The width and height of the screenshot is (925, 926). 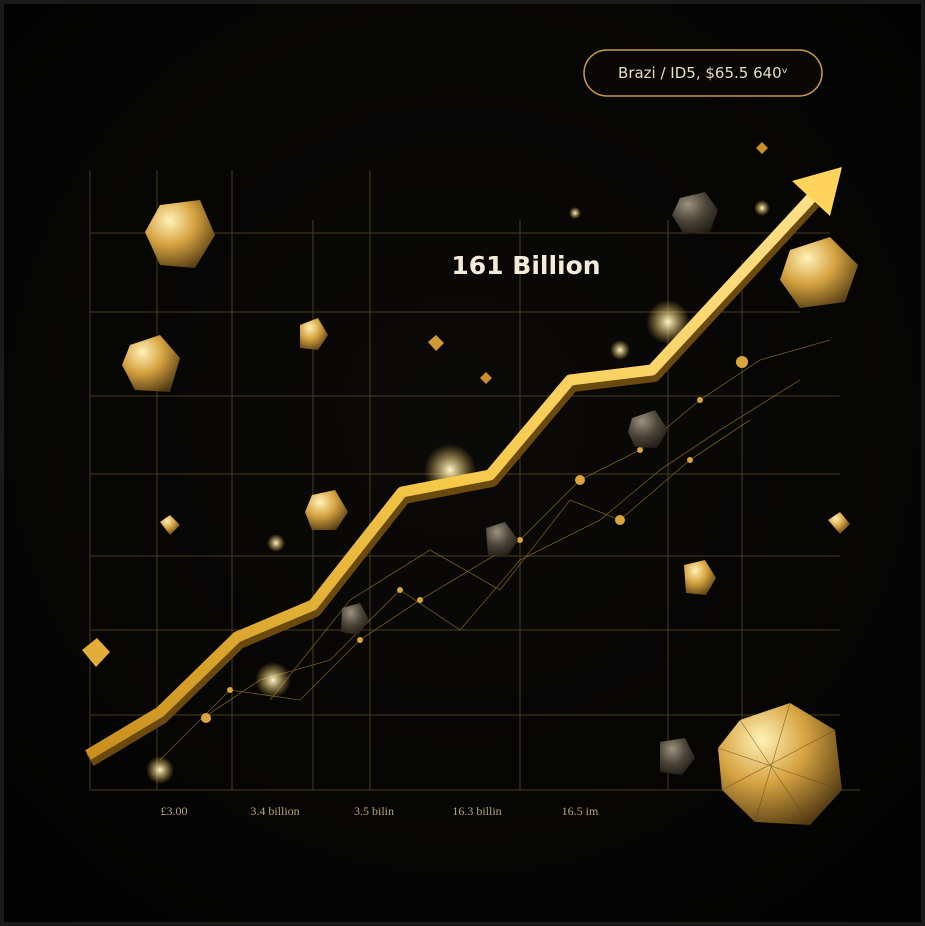 What do you see at coordinates (580, 811) in the screenshot?
I see `x-label: 16.5 im` at bounding box center [580, 811].